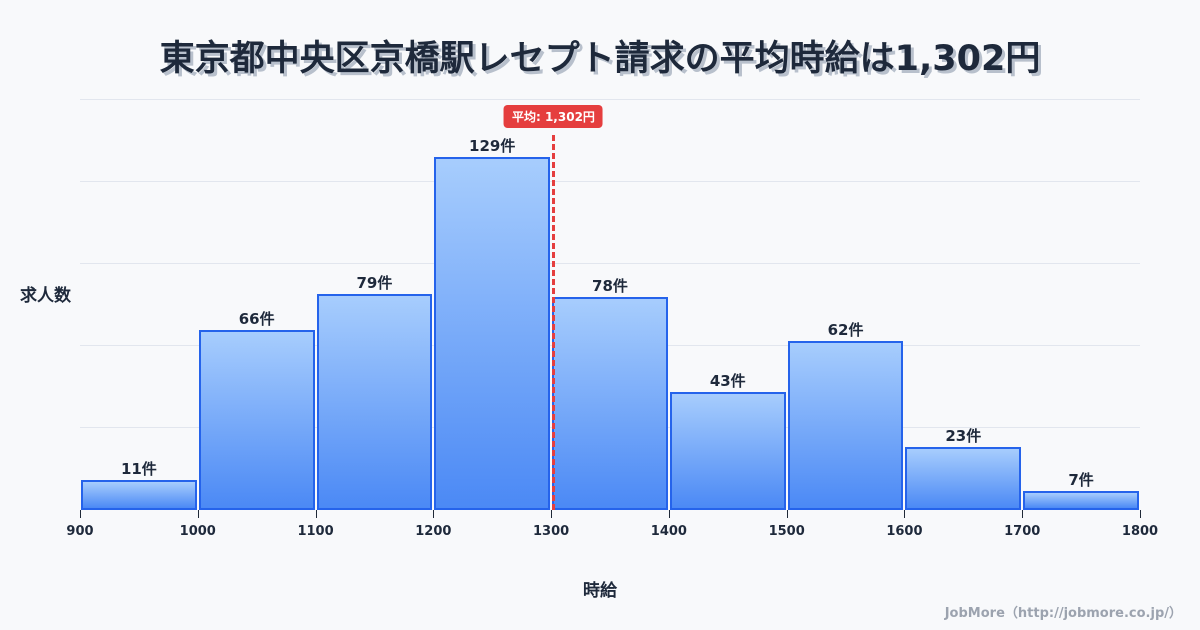  Describe the element at coordinates (610, 393) in the screenshot. I see `histogram-bar: 78件` at that location.